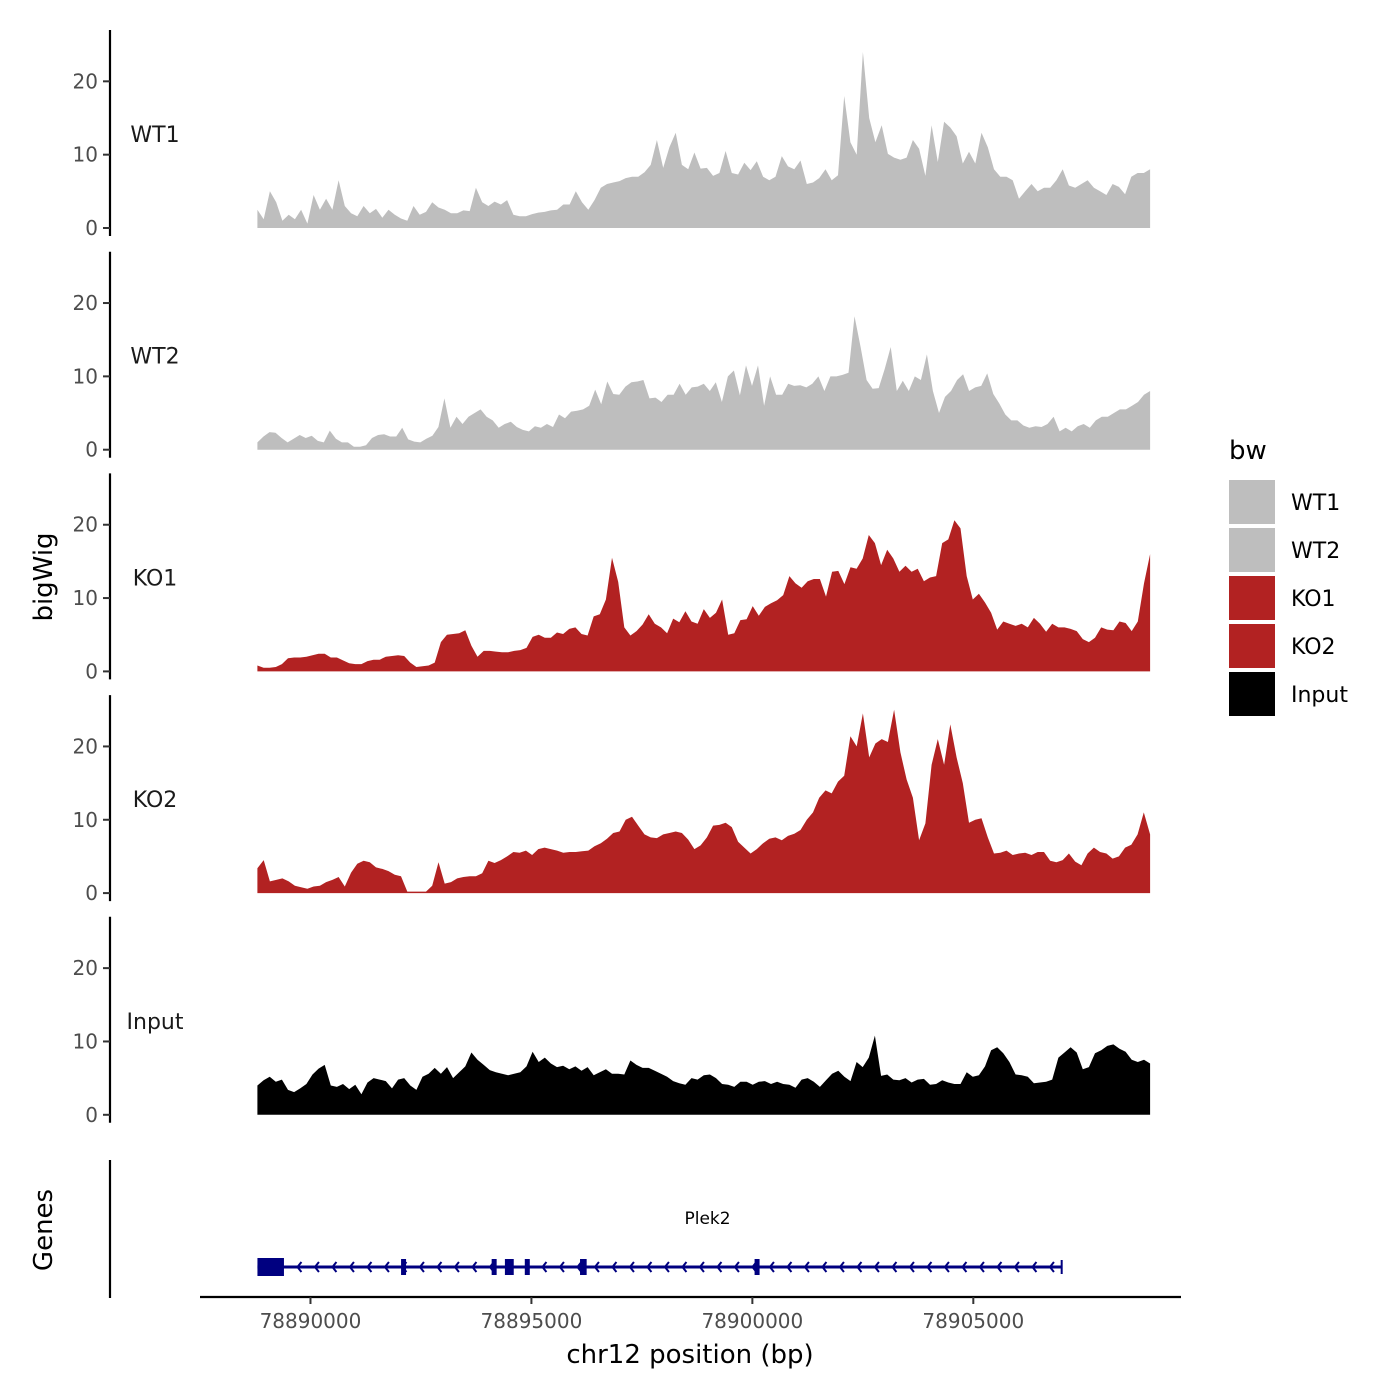  What do you see at coordinates (1252, 502) in the screenshot?
I see `legend-key-wt1` at bounding box center [1252, 502].